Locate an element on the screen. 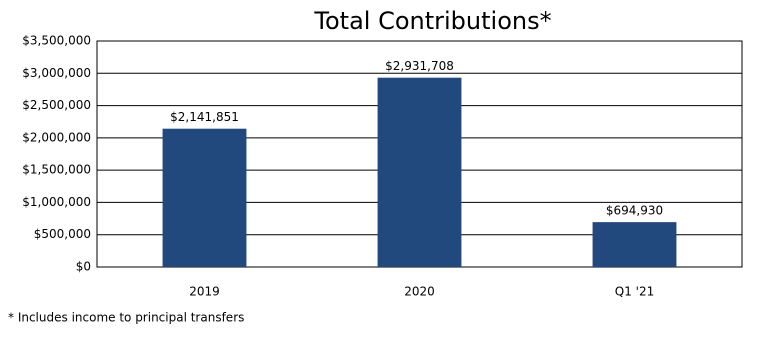  y-tick-label: $1,000,000 is located at coordinates (56, 202).